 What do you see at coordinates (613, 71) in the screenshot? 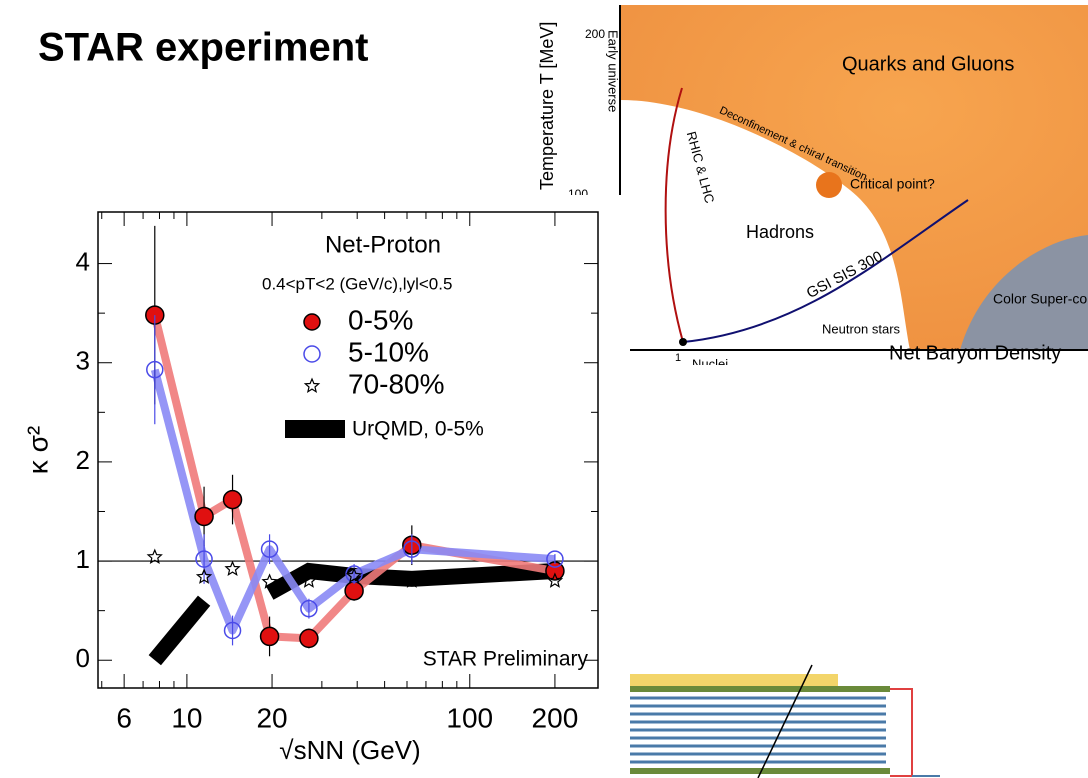
I see `pd-annotation: Early universe` at bounding box center [613, 71].